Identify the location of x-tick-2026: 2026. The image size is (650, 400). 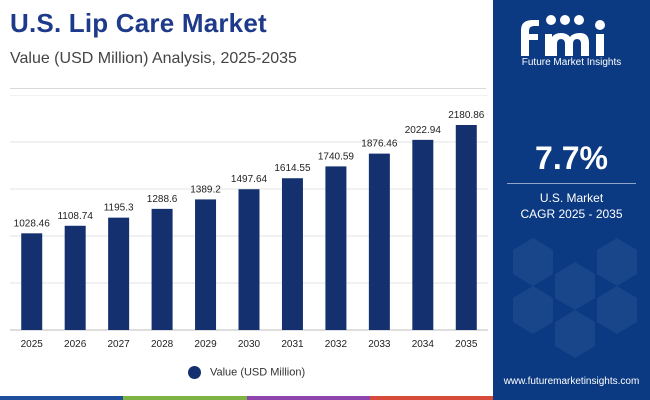
(75, 344).